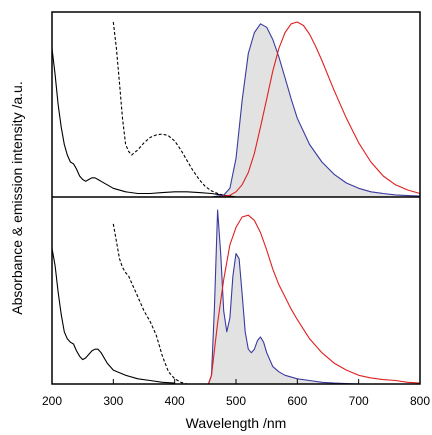 The image size is (432, 435). I want to click on x-tick-label-300: 300, so click(113, 401).